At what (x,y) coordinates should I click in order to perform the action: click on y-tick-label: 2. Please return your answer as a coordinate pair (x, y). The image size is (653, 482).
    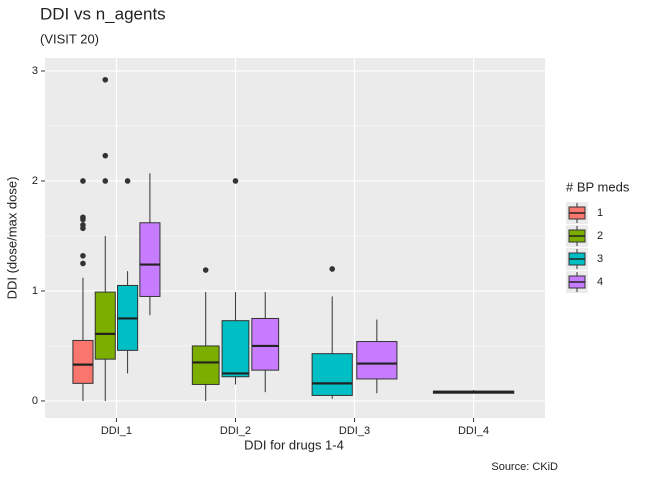
    Looking at the image, I should click on (35, 181).